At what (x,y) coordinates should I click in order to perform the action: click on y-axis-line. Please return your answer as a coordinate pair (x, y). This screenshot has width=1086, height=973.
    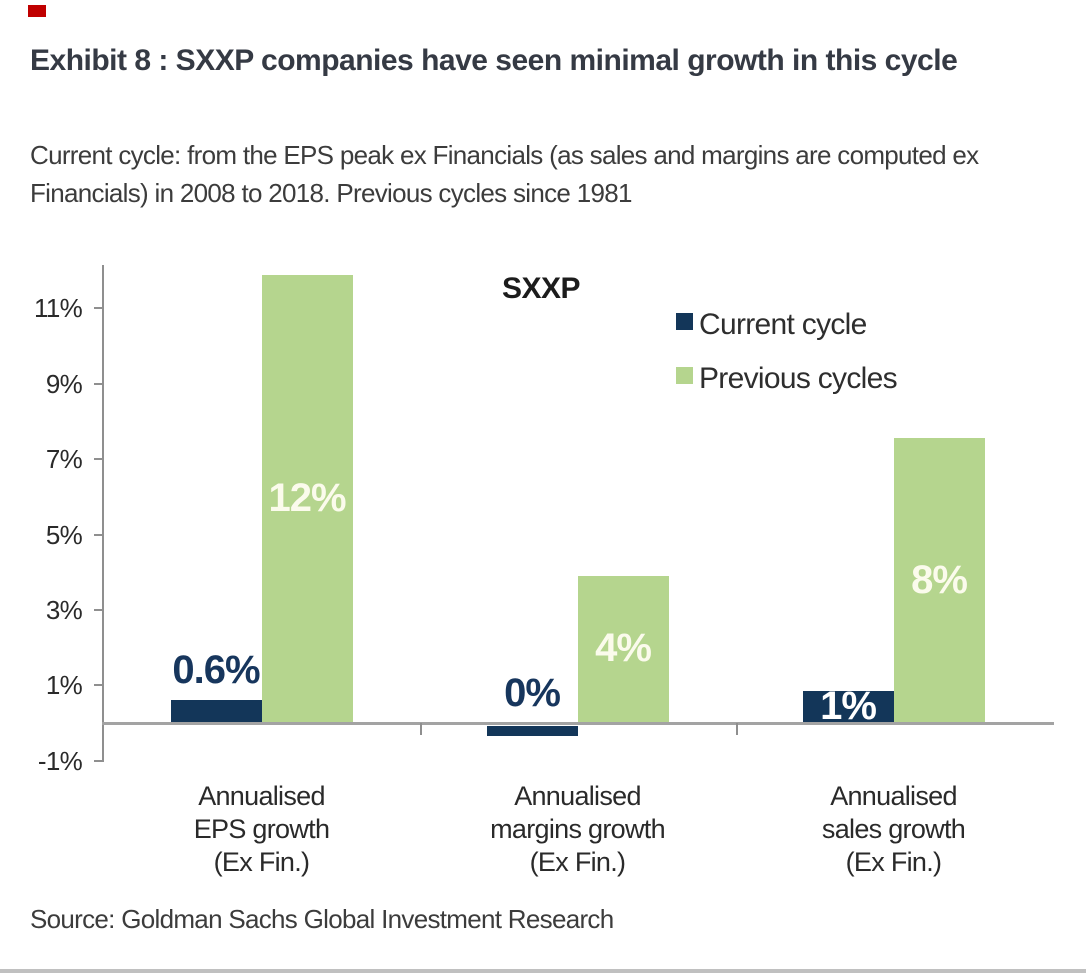
    Looking at the image, I should click on (103, 513).